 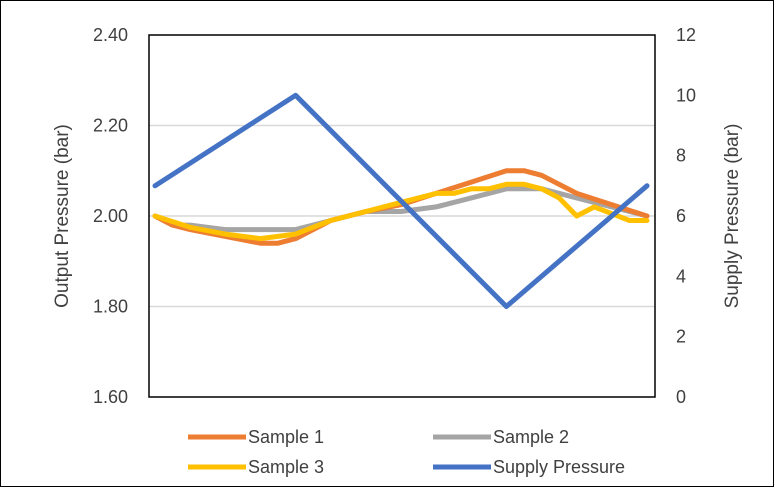 I want to click on left-tick-label: 1.60, so click(x=110, y=397).